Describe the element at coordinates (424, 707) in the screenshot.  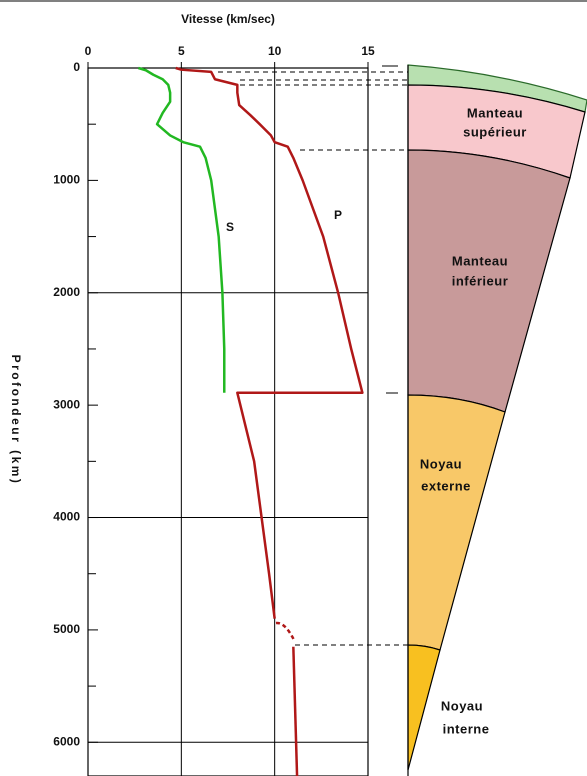
I see `inner-core` at that location.